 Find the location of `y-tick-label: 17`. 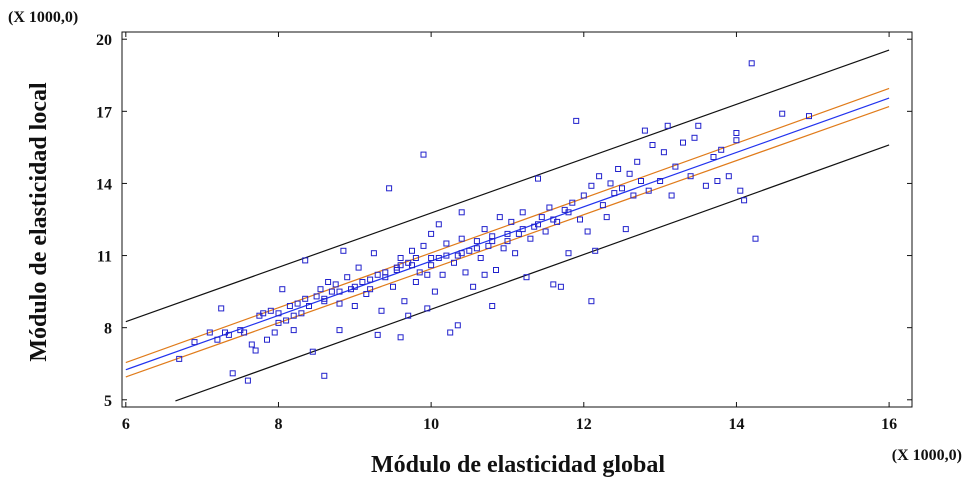

y-tick-label: 17 is located at coordinates (104, 112).